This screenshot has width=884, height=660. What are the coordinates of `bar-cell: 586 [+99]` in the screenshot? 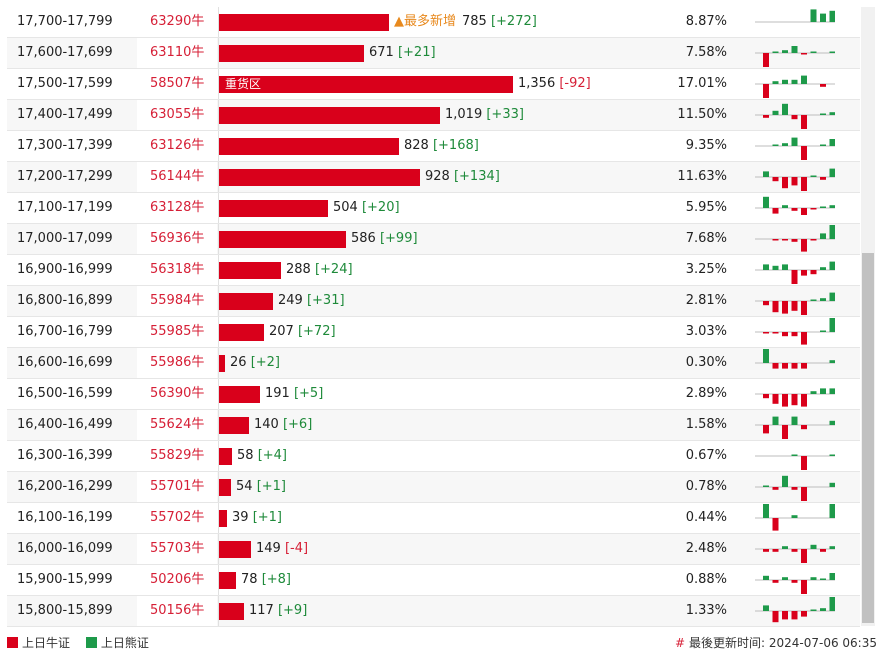 It's located at (458, 239).